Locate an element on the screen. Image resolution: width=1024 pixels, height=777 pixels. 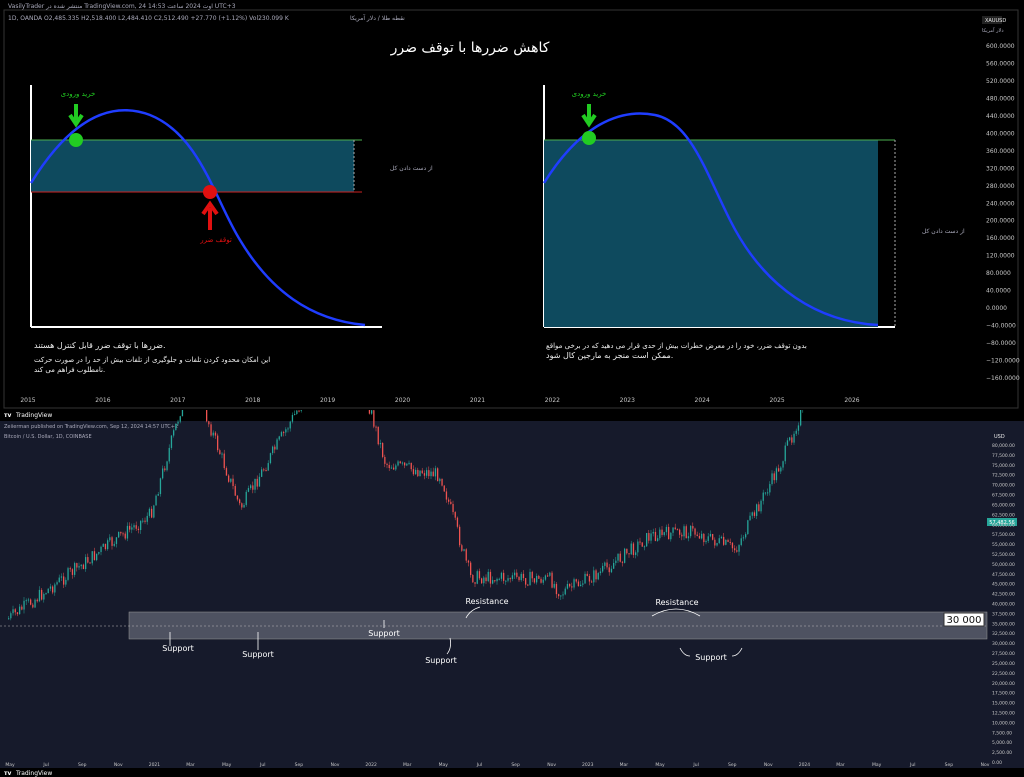
last-price-badge is located at coordinates (1002, 522).